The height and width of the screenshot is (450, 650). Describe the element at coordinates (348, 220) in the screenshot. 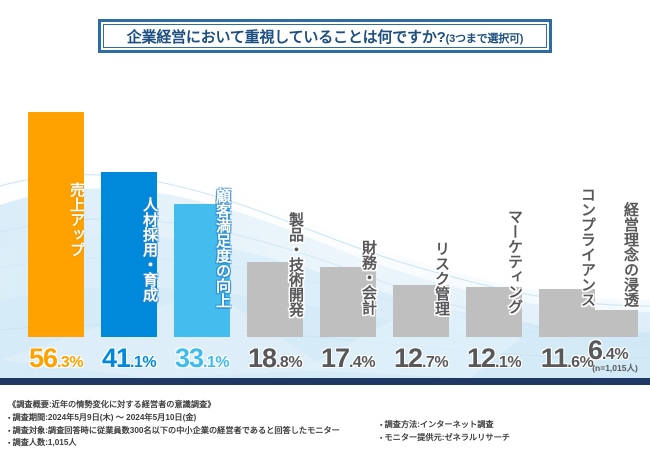

I see `bar-column-5: 財務・会計 17.4%` at that location.